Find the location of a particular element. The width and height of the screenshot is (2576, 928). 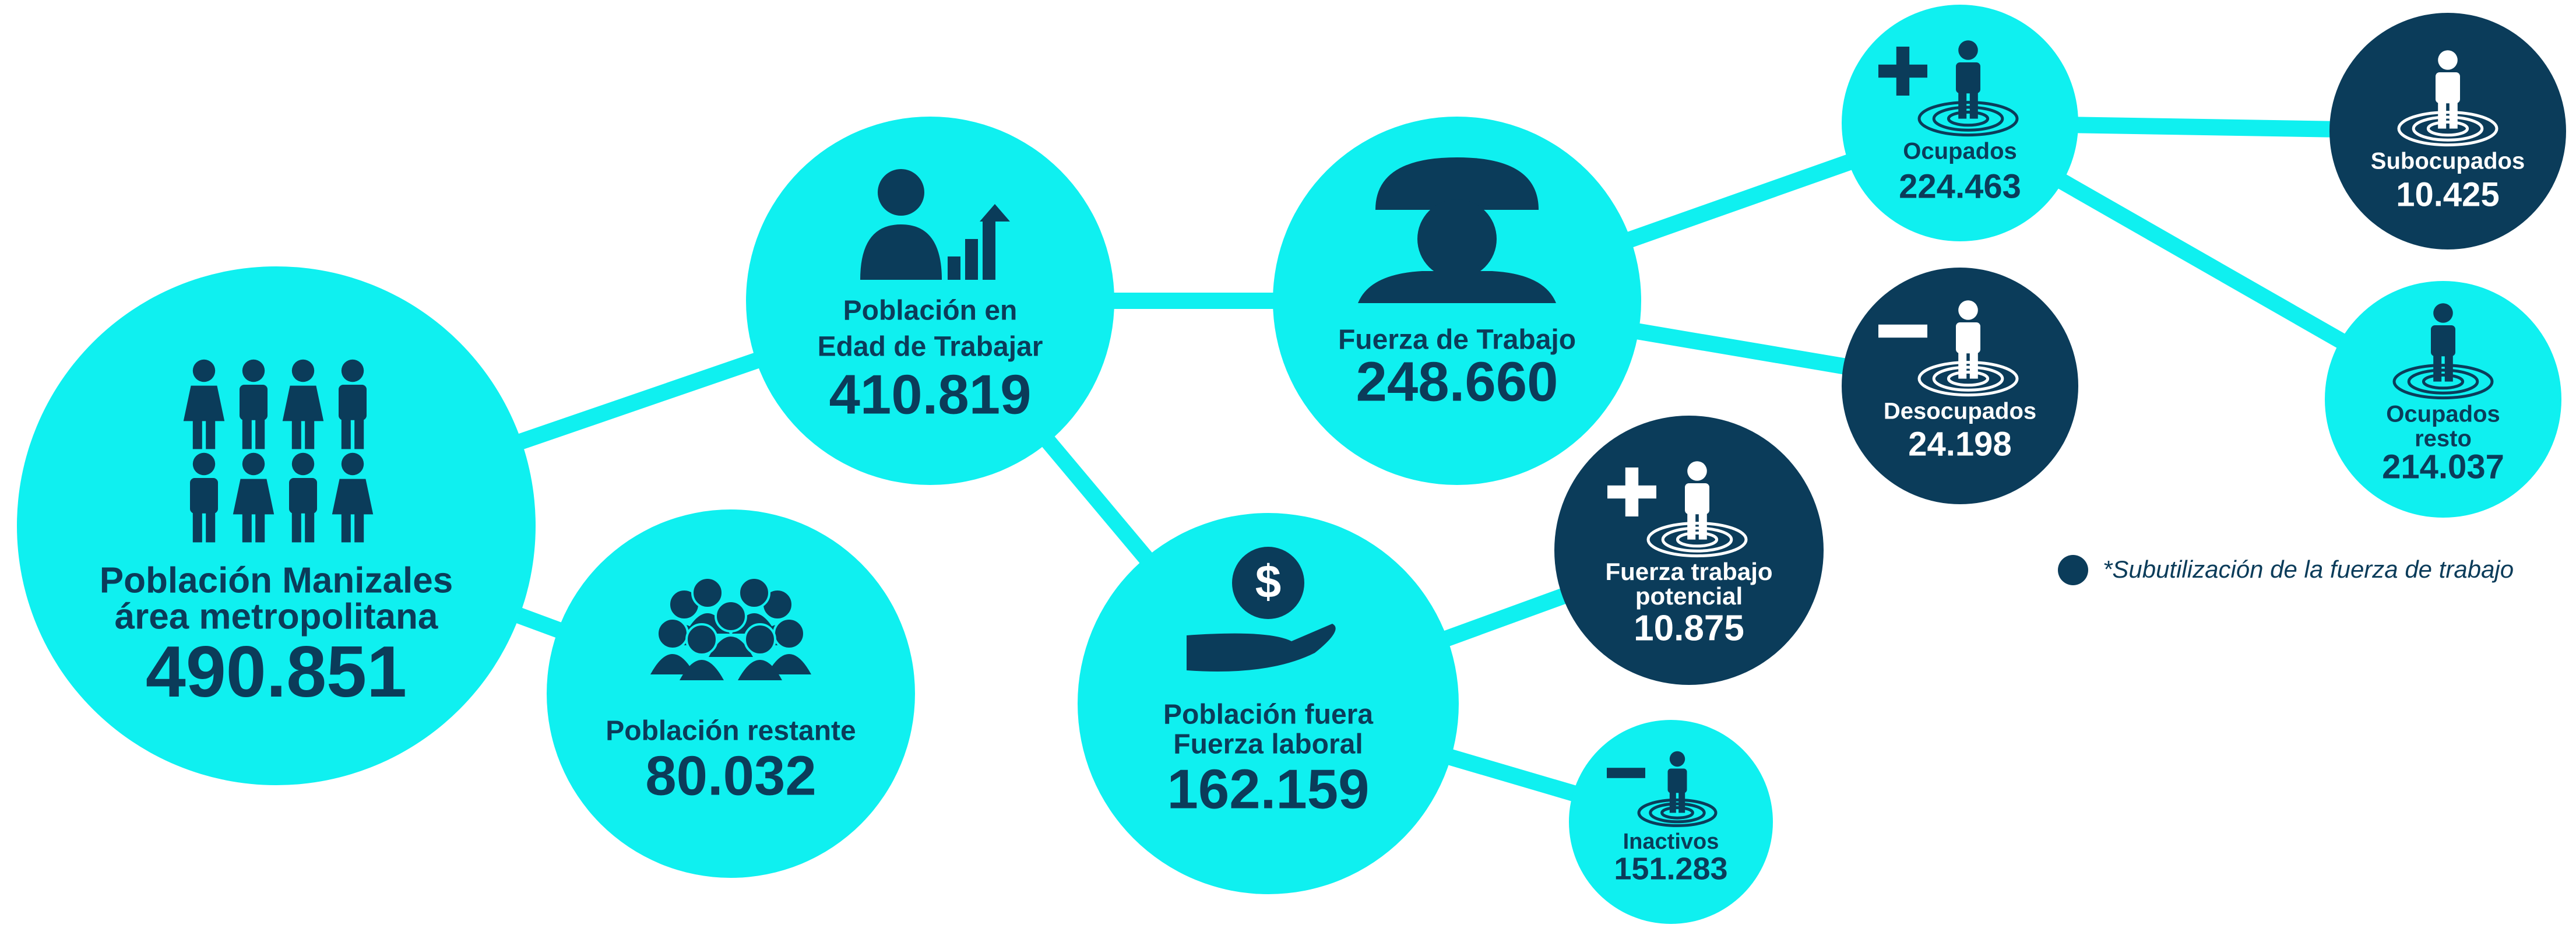

coin is located at coordinates (1268, 583).